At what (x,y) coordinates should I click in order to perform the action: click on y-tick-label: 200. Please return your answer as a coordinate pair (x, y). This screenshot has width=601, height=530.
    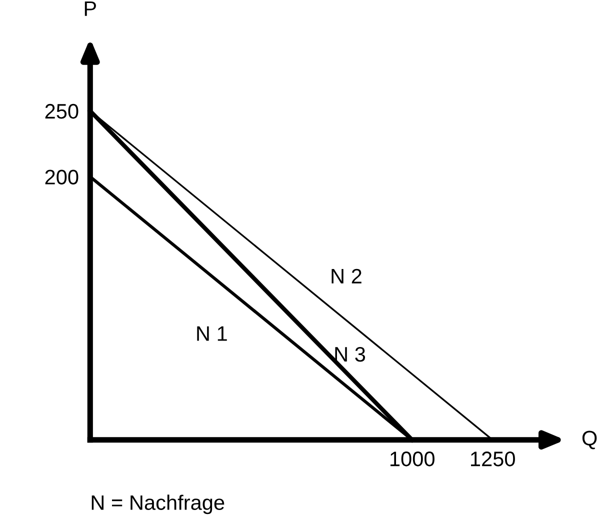
    Looking at the image, I should click on (61, 177).